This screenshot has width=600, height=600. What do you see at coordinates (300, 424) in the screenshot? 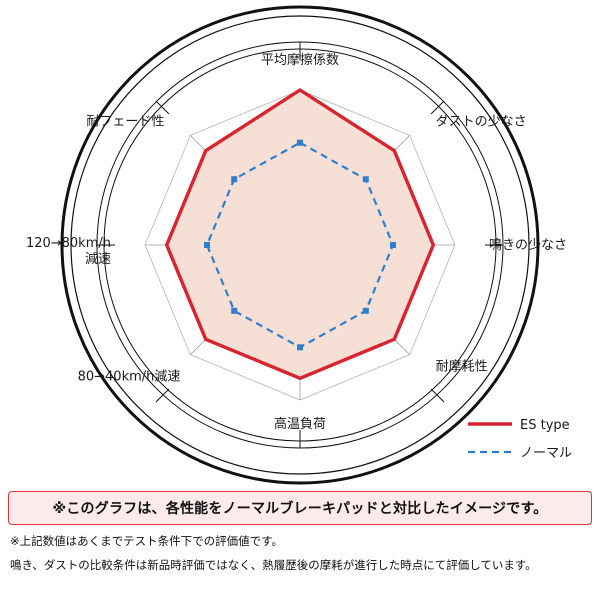
I see `axis-label-5: 高温負荷` at bounding box center [300, 424].